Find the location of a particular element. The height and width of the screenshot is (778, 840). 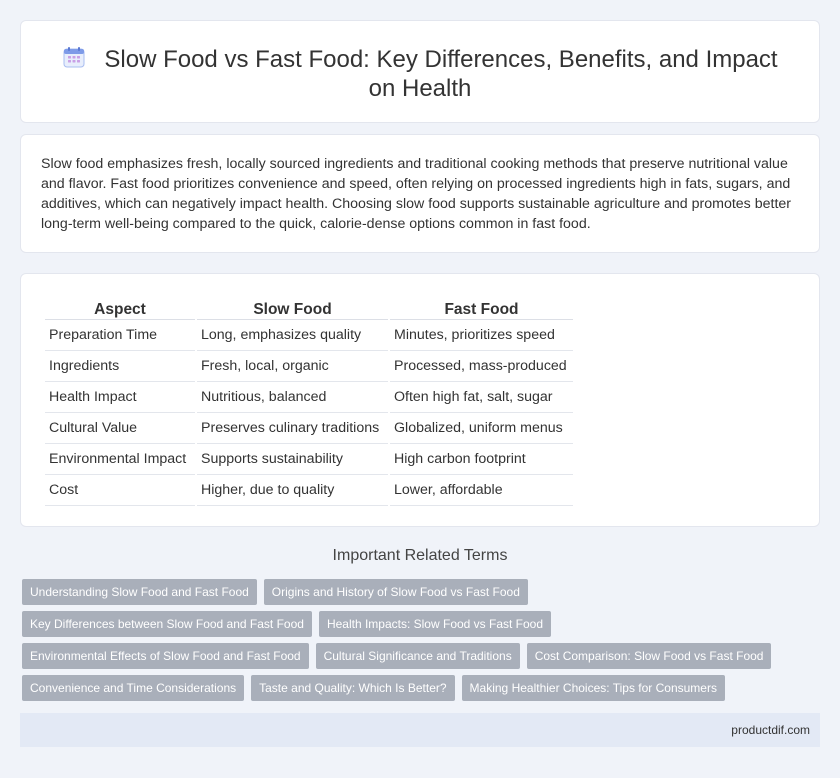

table-cell: Nutritious, balanced is located at coordinates (292, 397).